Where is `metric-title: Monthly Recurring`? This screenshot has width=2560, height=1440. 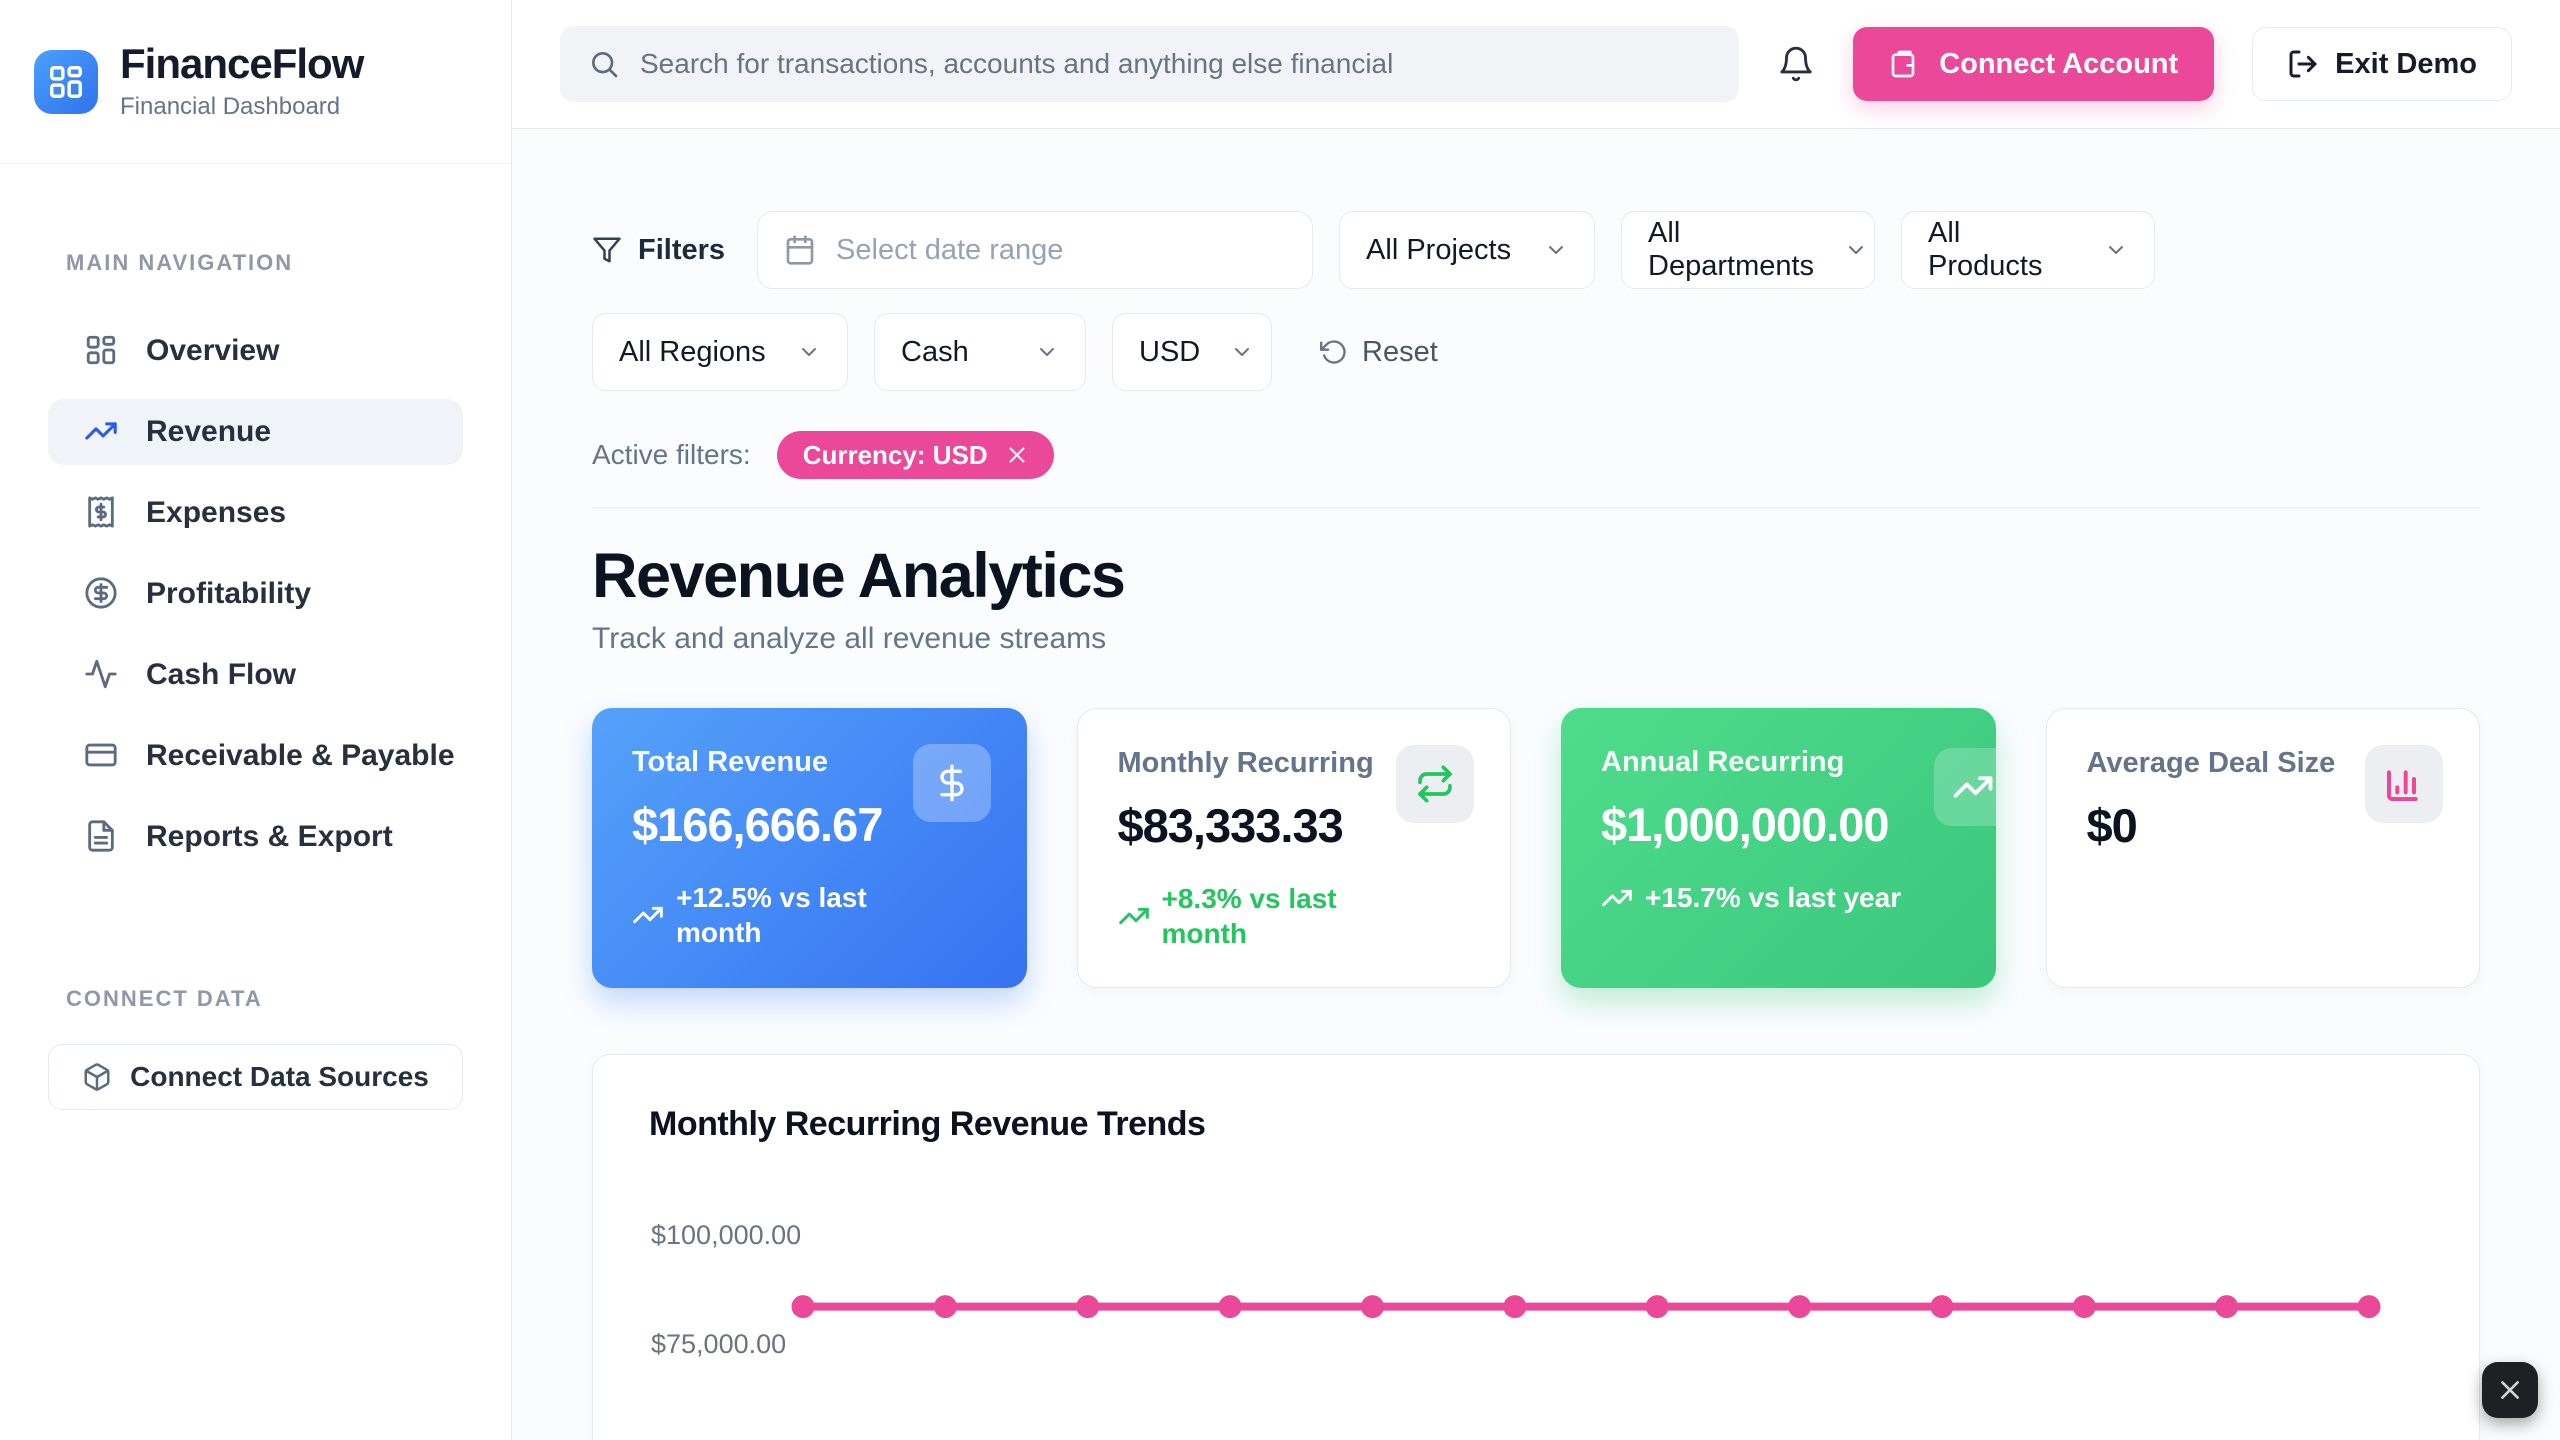
metric-title: Monthly Recurring is located at coordinates (1245, 763).